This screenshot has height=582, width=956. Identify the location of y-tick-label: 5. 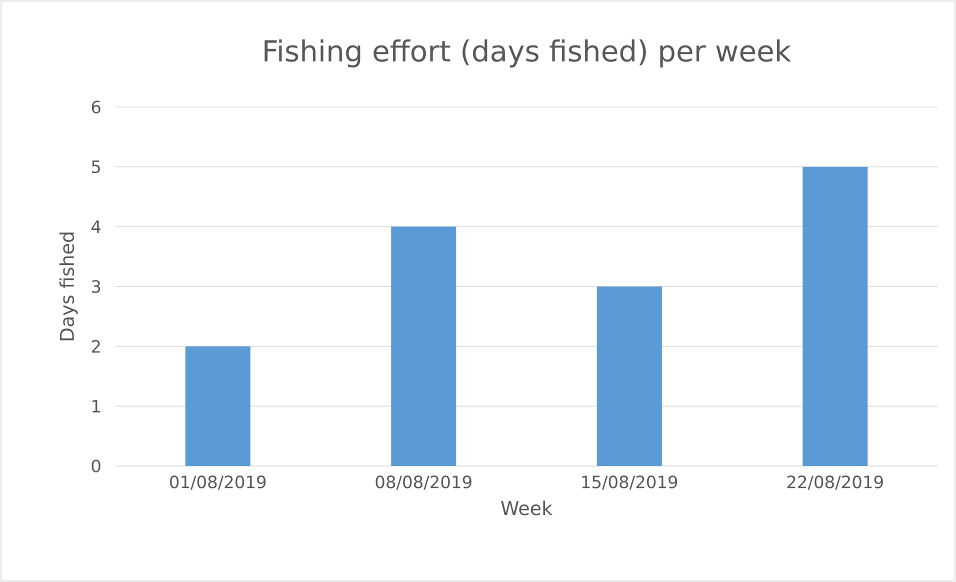
(96, 167).